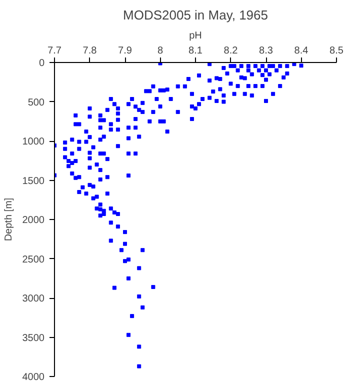 This screenshot has height=384, width=350. What do you see at coordinates (125, 51) in the screenshot?
I see `x-tick-label: 7.9` at bounding box center [125, 51].